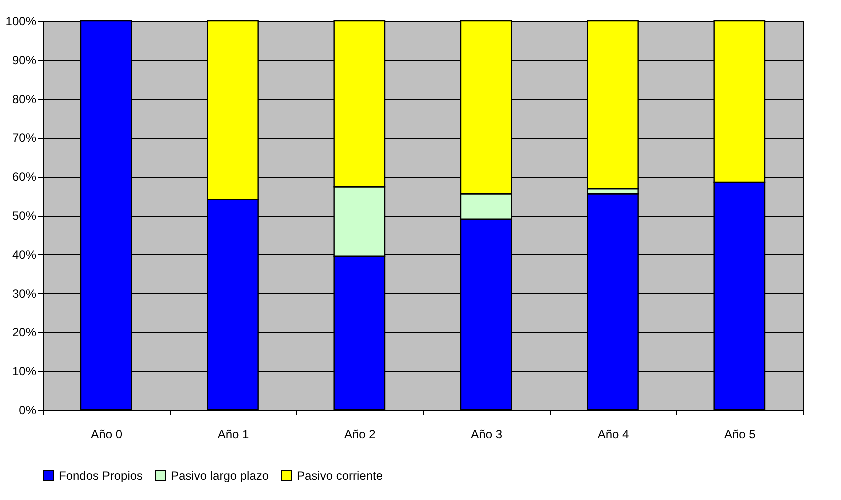  What do you see at coordinates (101, 476) in the screenshot?
I see `legend-label: Fondos Propios` at bounding box center [101, 476].